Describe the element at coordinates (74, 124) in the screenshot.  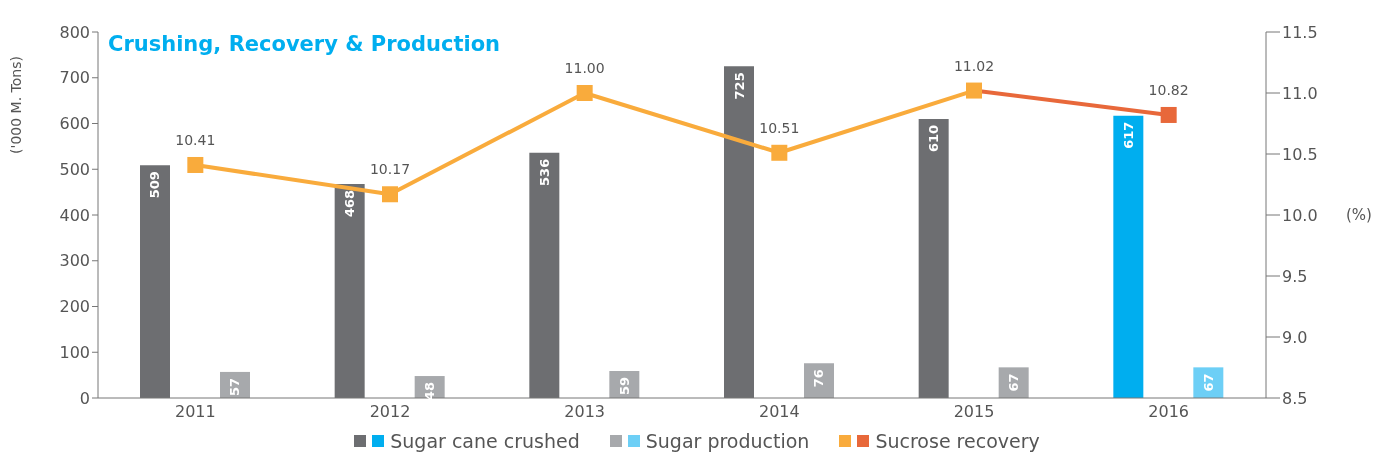
I see `y-tick-label: 600` at that location.